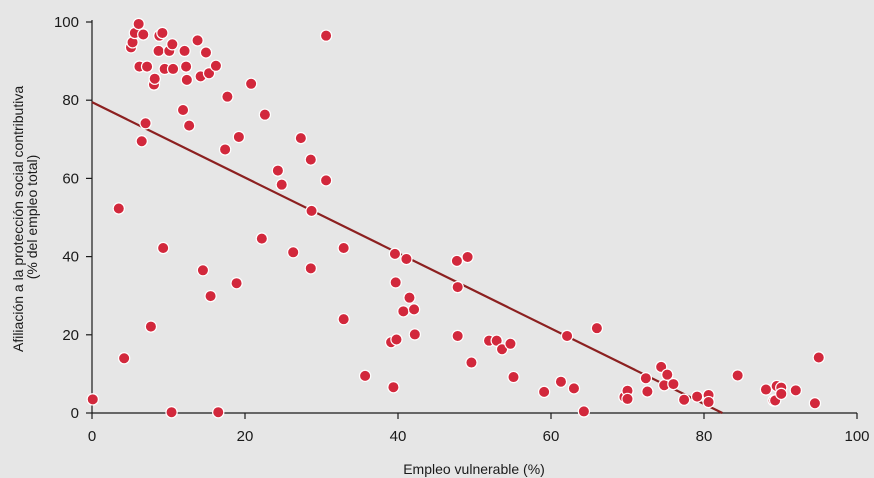 The image size is (874, 478). What do you see at coordinates (66, 22) in the screenshot?
I see `y-tick-label: 100` at bounding box center [66, 22].